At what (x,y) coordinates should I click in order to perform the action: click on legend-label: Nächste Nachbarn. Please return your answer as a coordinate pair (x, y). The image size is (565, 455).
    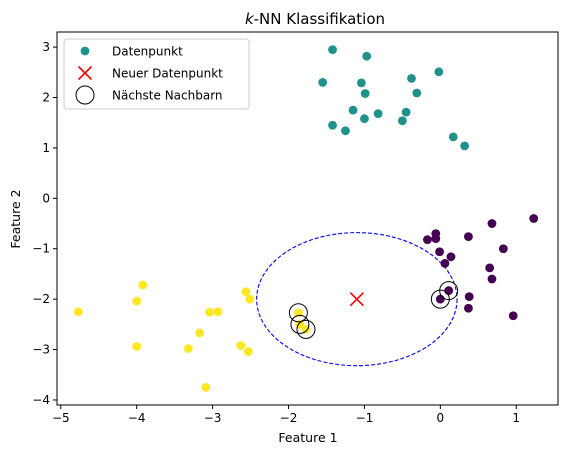
    Looking at the image, I should click on (167, 96).